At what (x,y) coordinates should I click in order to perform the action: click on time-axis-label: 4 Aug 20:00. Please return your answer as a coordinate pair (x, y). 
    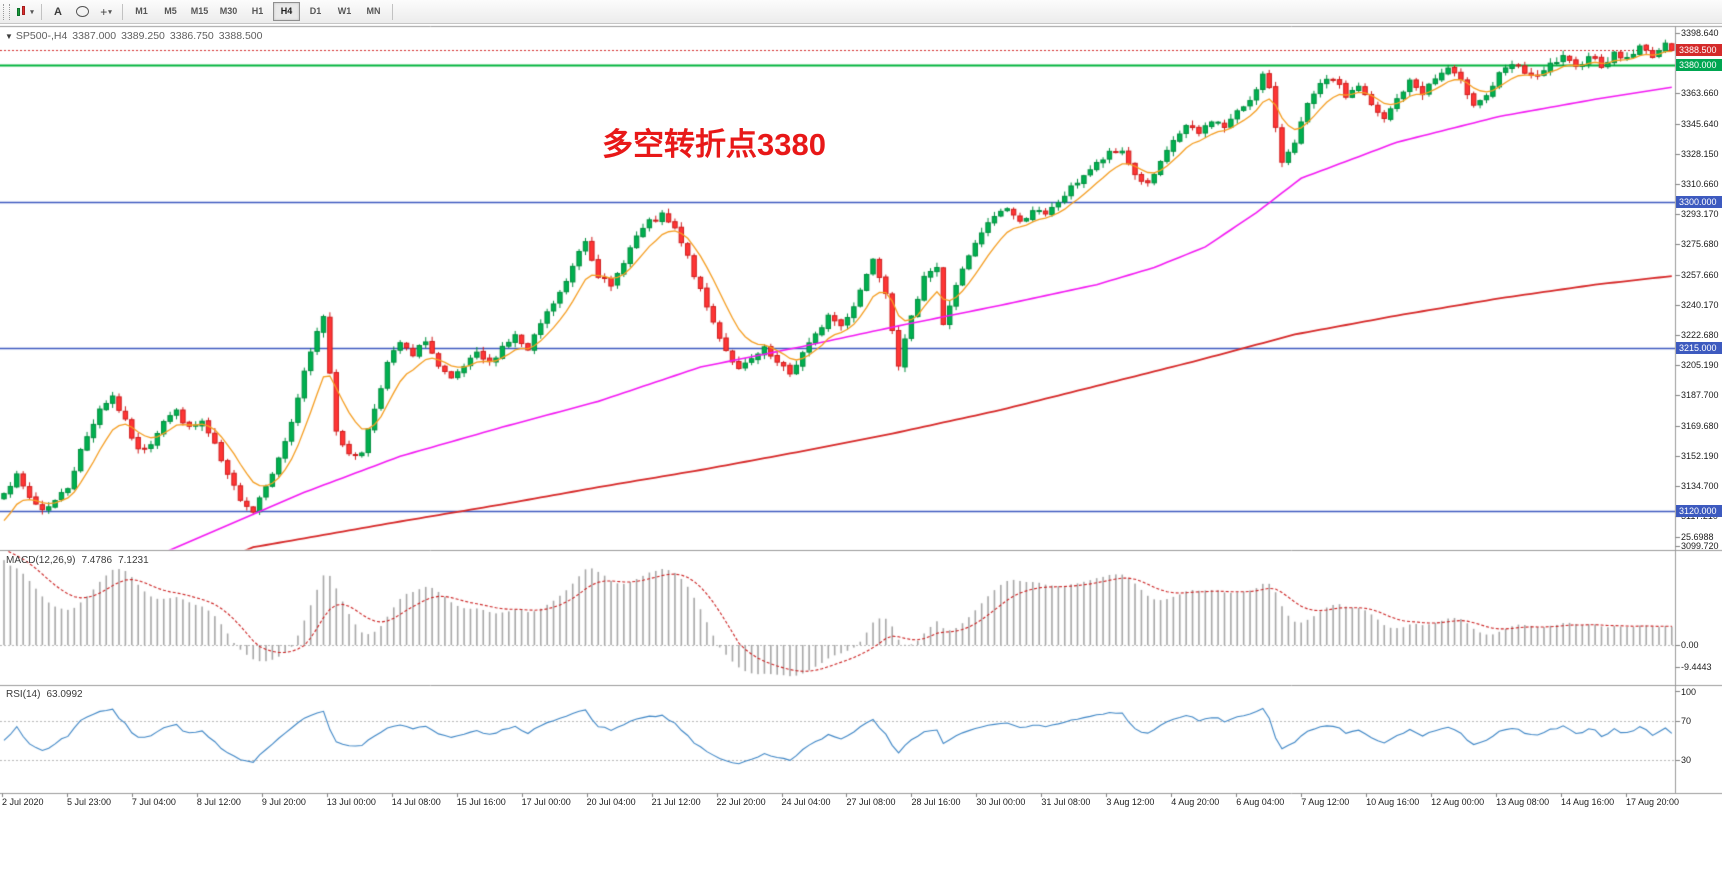
    Looking at the image, I should click on (1195, 802).